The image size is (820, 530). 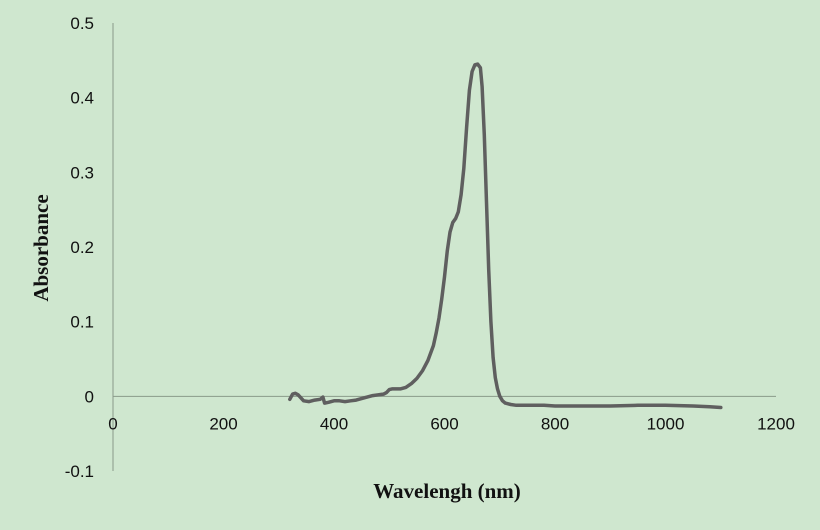 What do you see at coordinates (79, 471) in the screenshot?
I see `y-tick-label: -0.1` at bounding box center [79, 471].